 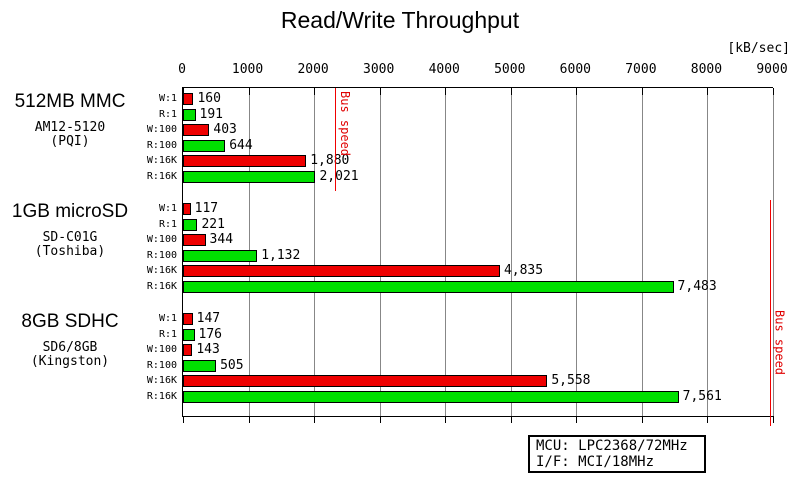 What do you see at coordinates (363, 270) in the screenshot?
I see `bar-row: 4,835` at bounding box center [363, 270].